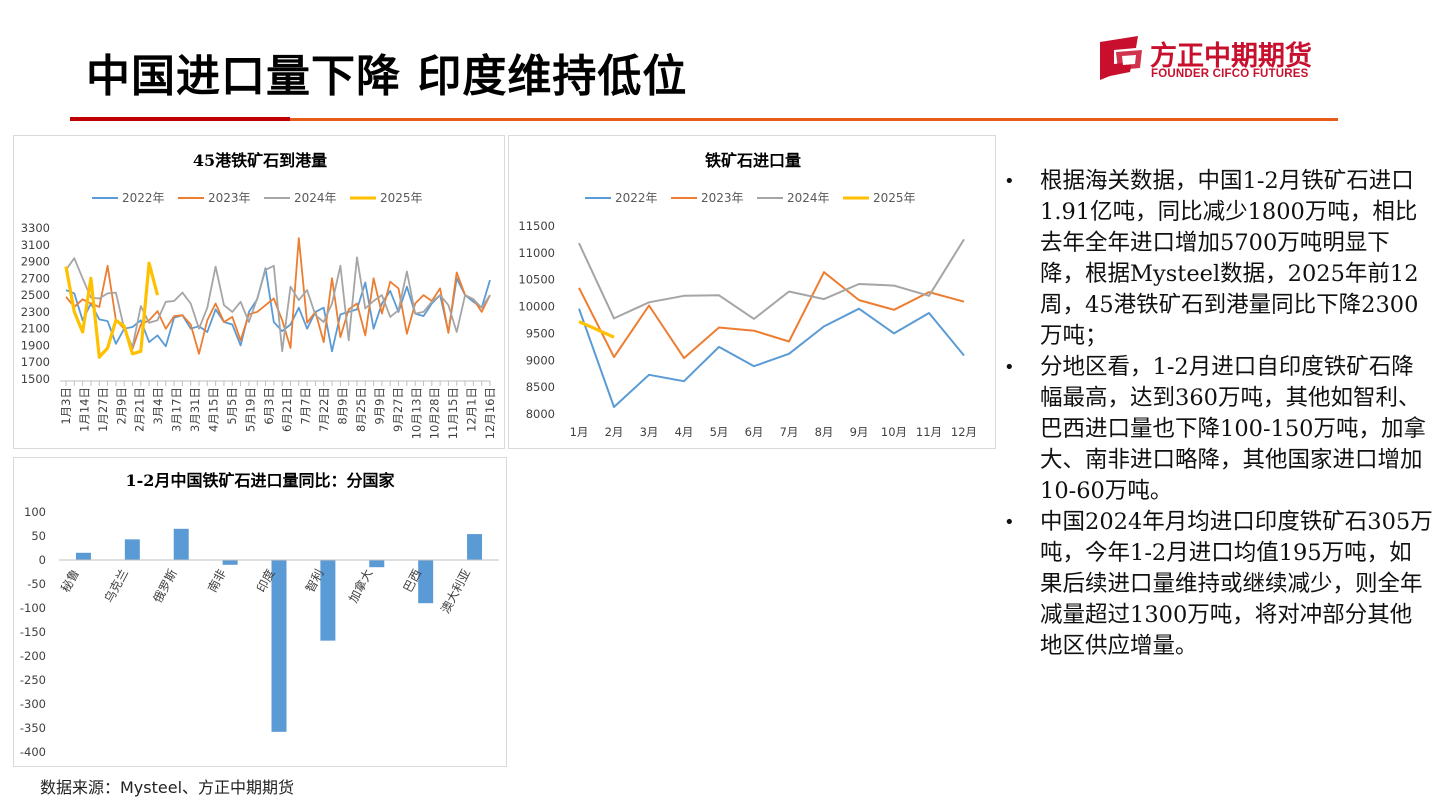 This screenshot has width=1440, height=812. I want to click on x-tick-label: 11月, so click(929, 432).